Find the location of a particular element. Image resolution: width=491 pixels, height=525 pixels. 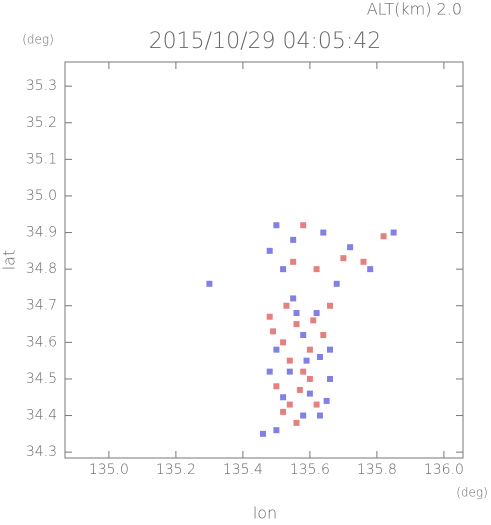

y-tick-label: 34.6 is located at coordinates (41, 342).